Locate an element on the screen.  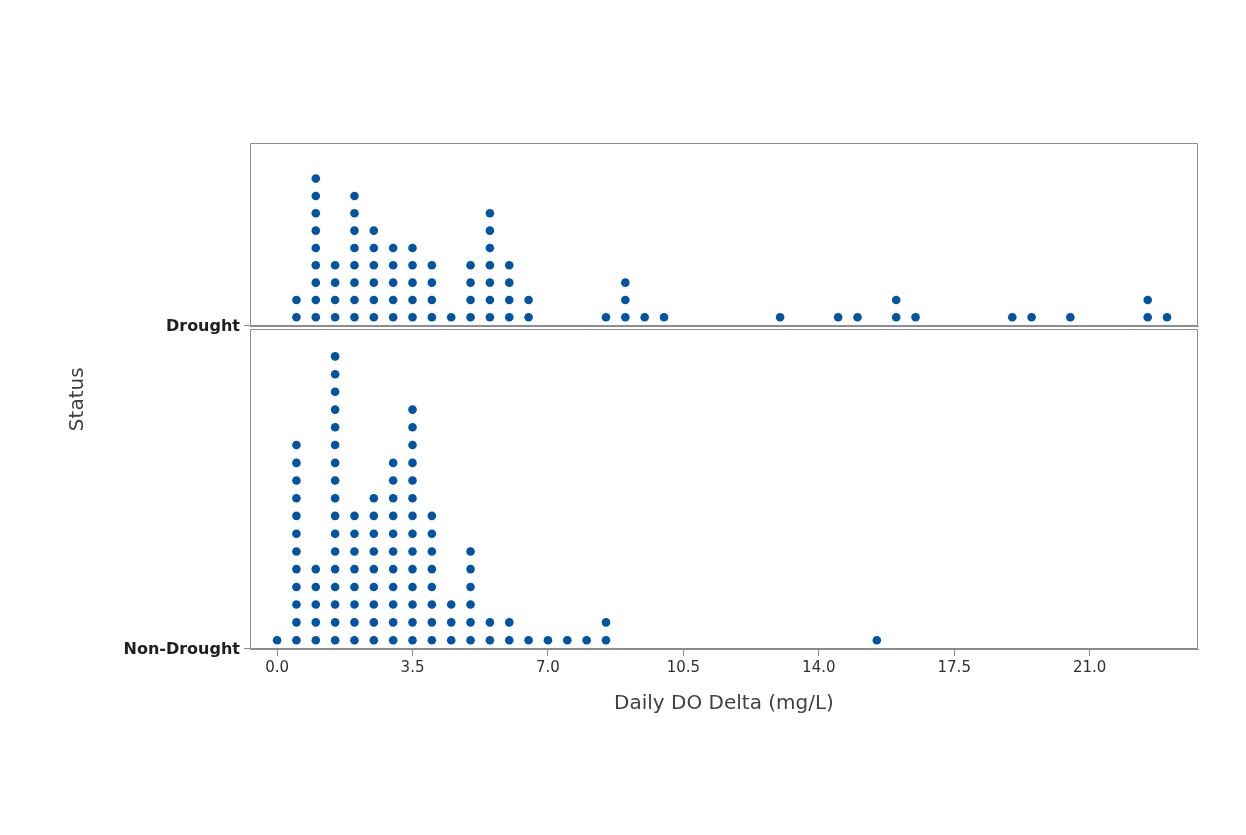
y-axis-title: Status is located at coordinates (76, 399).